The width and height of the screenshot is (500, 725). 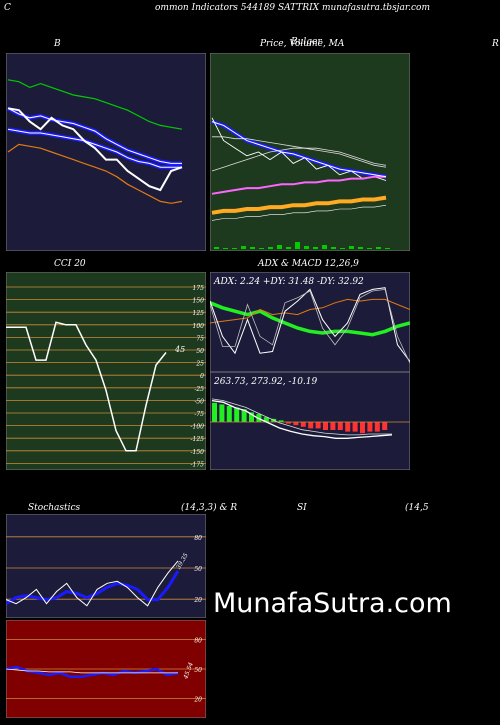 I want to click on page-left-letter: C, so click(x=7, y=8).